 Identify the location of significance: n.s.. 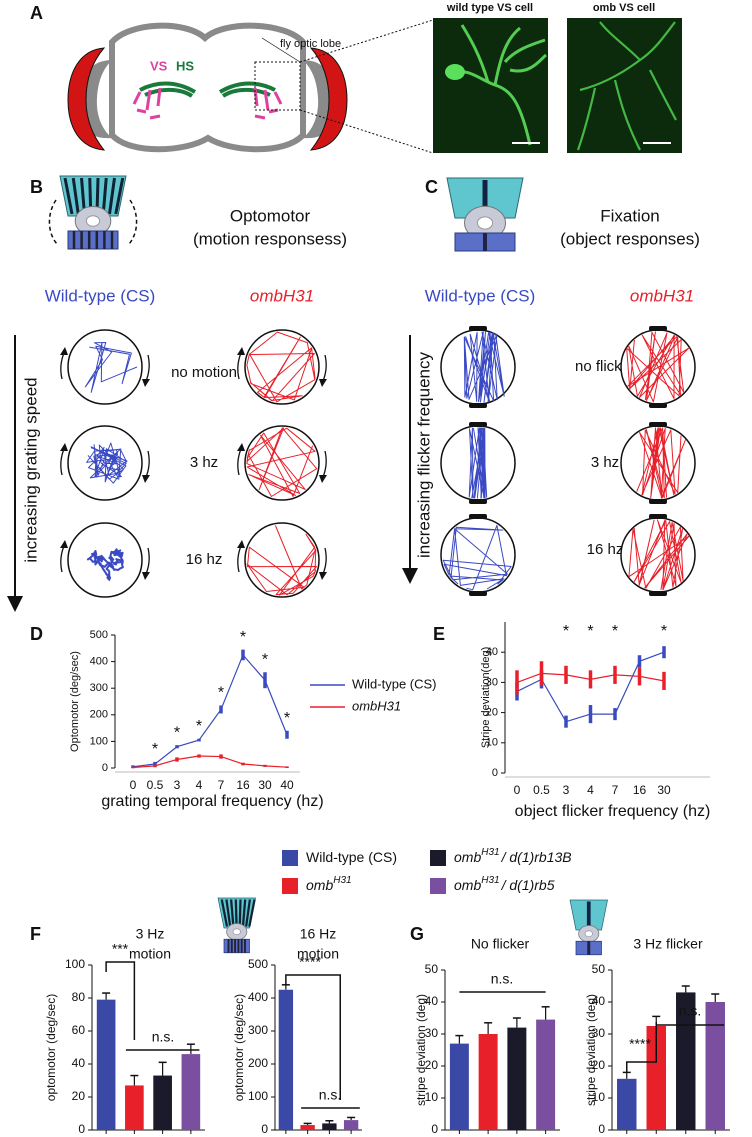
(330, 1095).